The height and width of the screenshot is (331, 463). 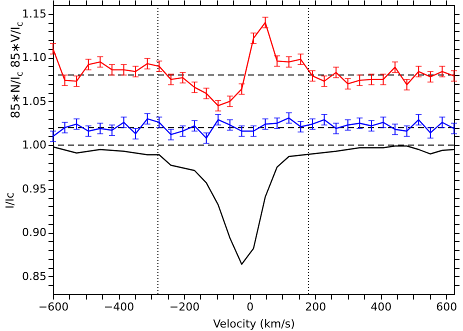 I want to click on x-axis-title: Velocity (km/s), so click(x=254, y=324).